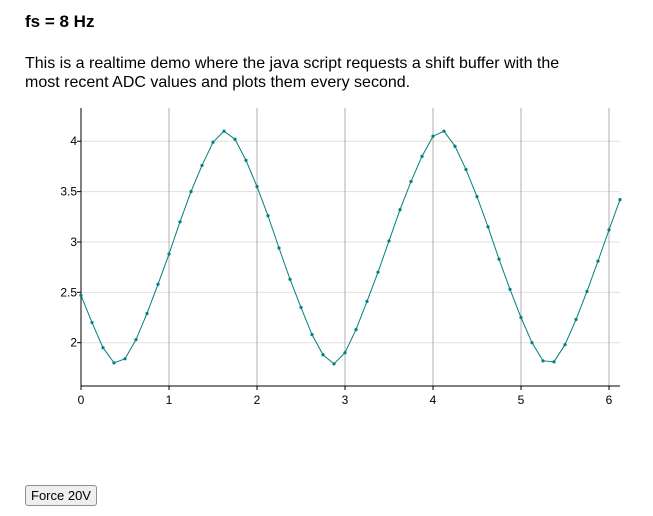 The width and height of the screenshot is (653, 516). What do you see at coordinates (169, 400) in the screenshot?
I see `x-tick-label: 1` at bounding box center [169, 400].